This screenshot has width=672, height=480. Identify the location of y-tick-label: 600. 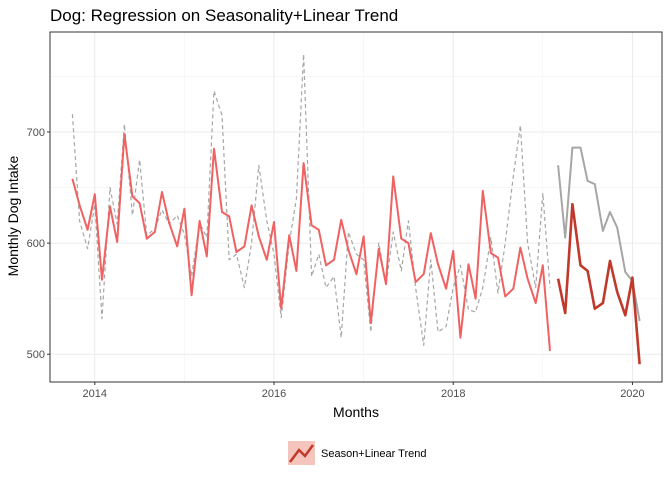
(36, 244).